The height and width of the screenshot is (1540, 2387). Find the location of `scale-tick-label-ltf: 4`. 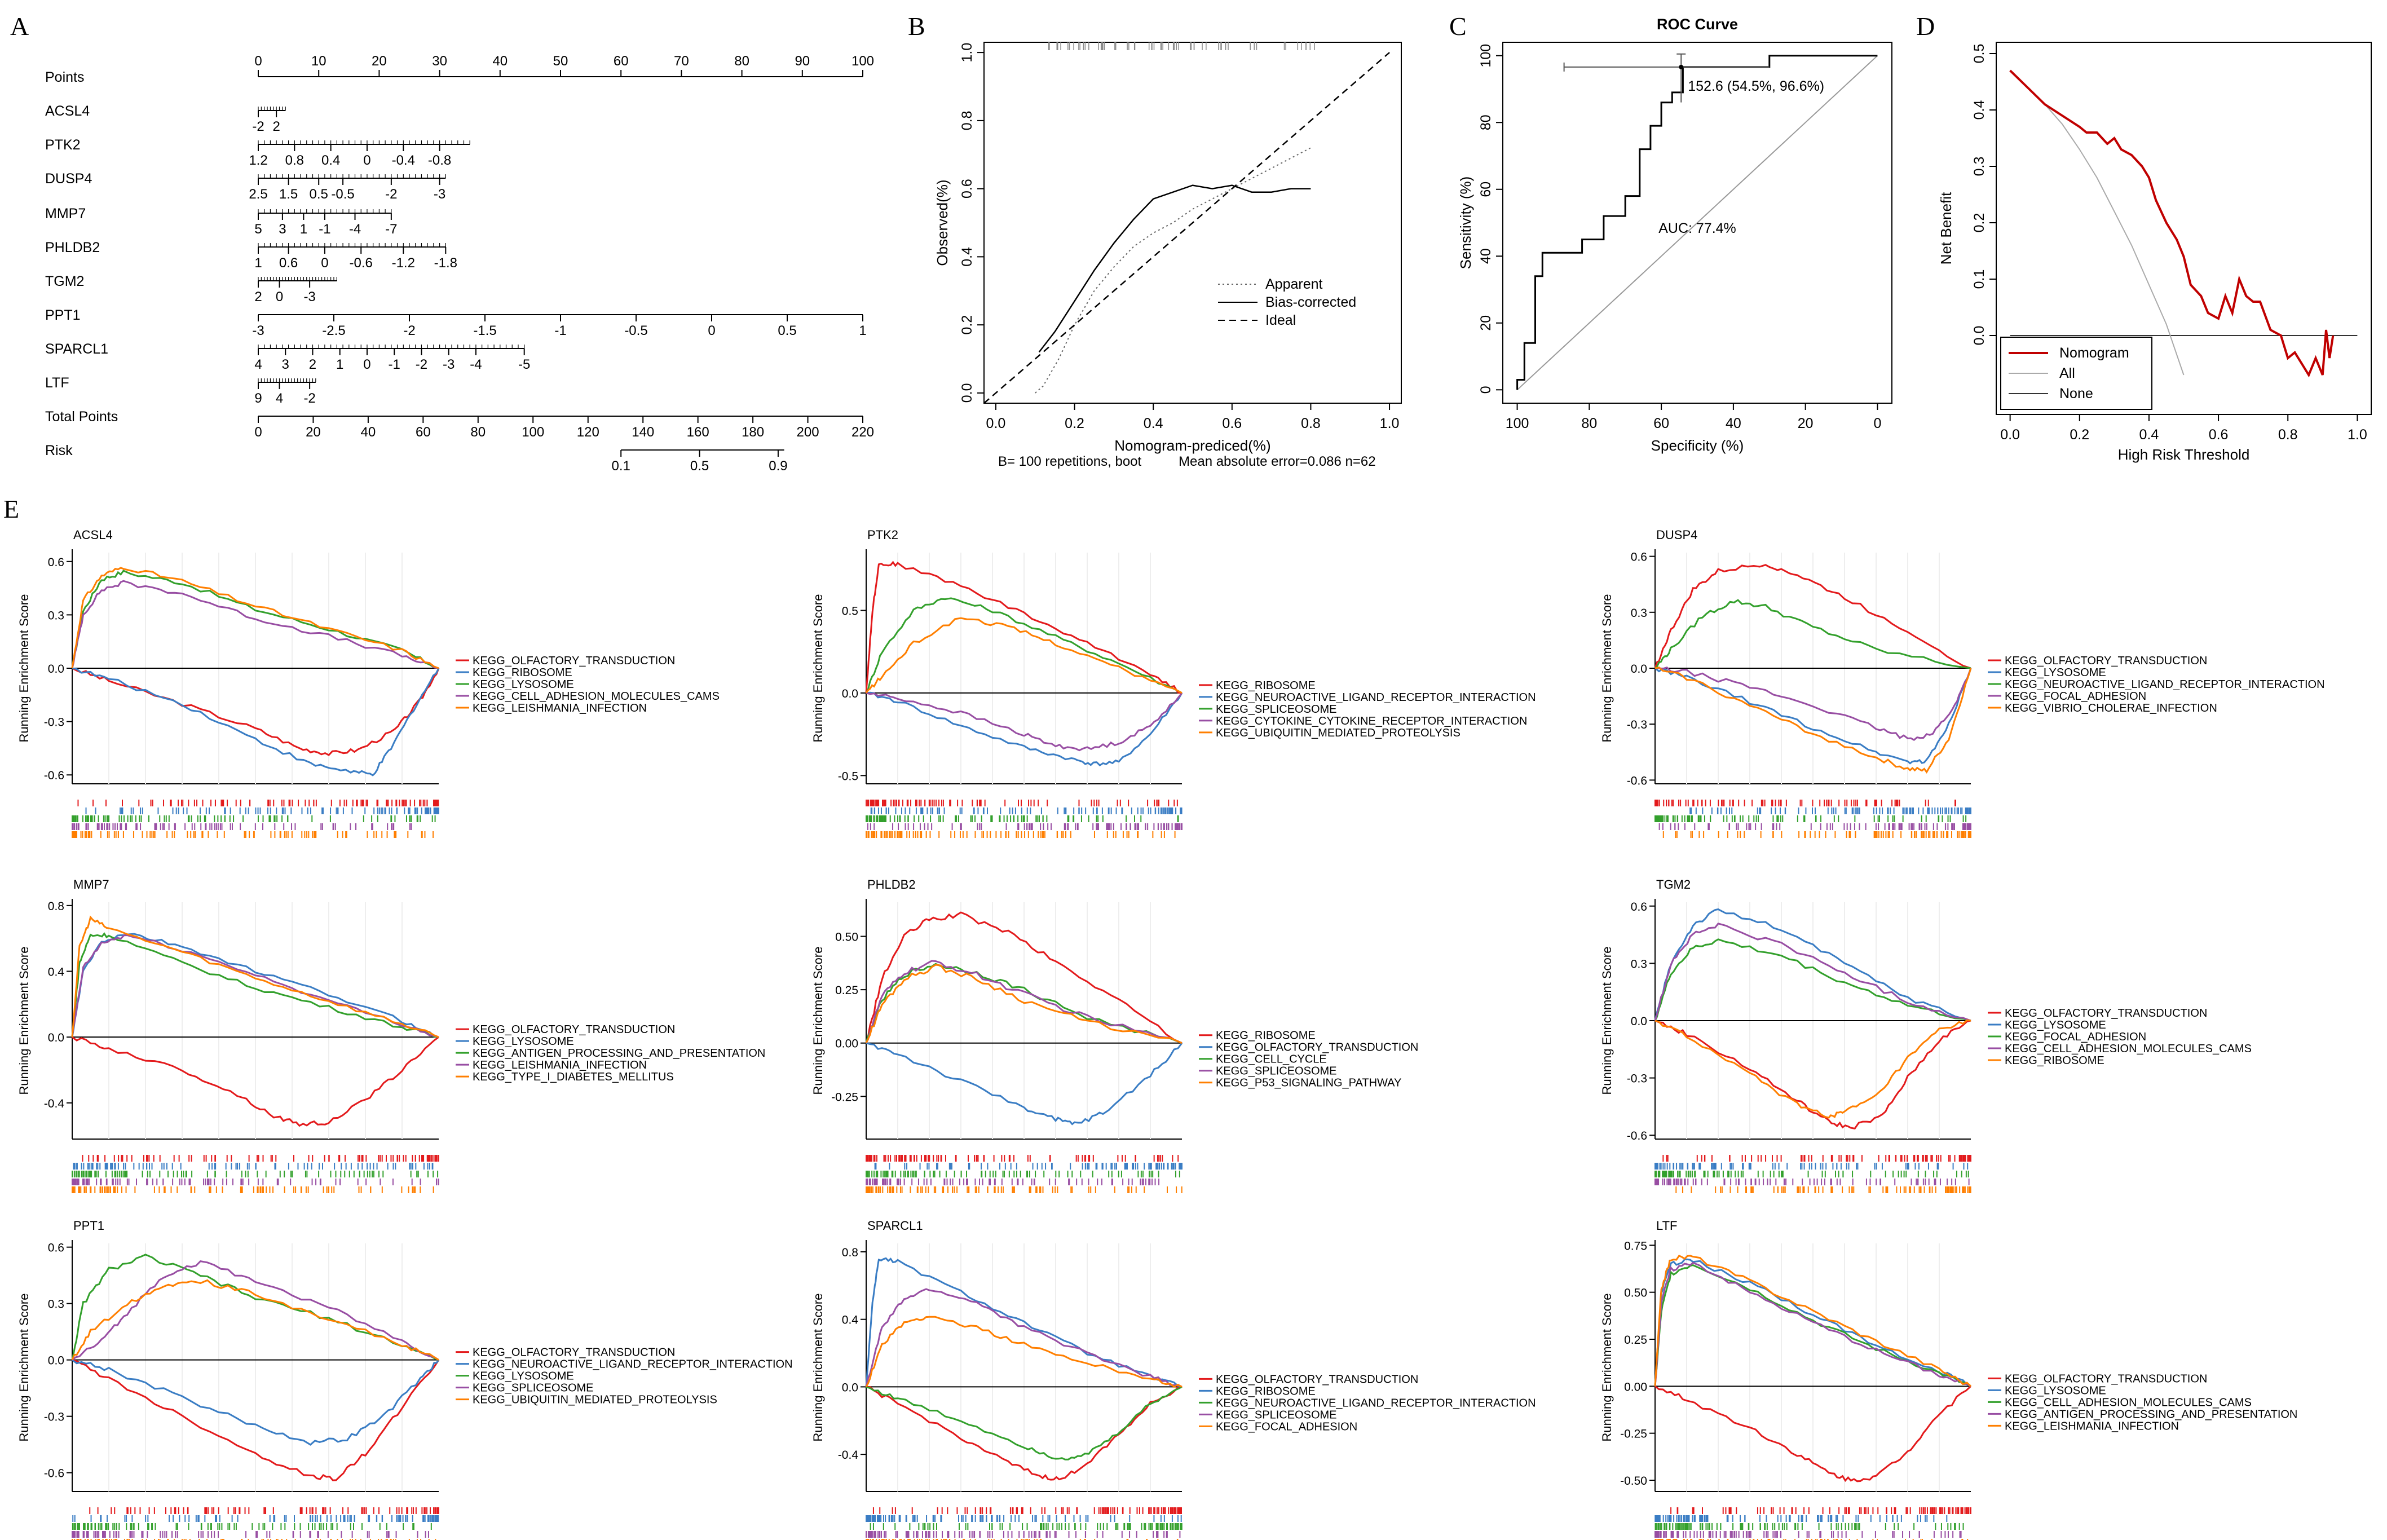

scale-tick-label-ltf: 4 is located at coordinates (279, 398).